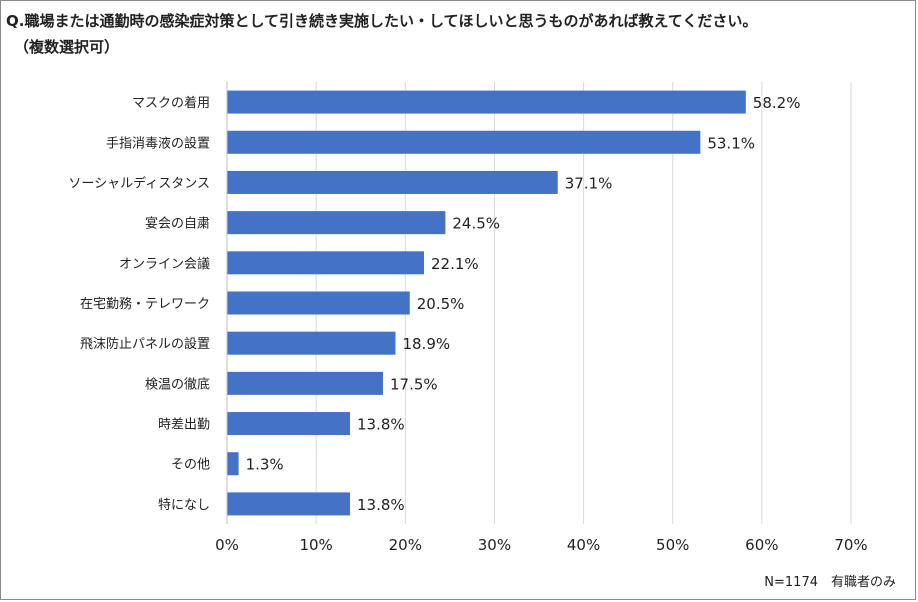 This screenshot has width=918, height=602. What do you see at coordinates (265, 465) in the screenshot?
I see `value-label: 1.3%` at bounding box center [265, 465].